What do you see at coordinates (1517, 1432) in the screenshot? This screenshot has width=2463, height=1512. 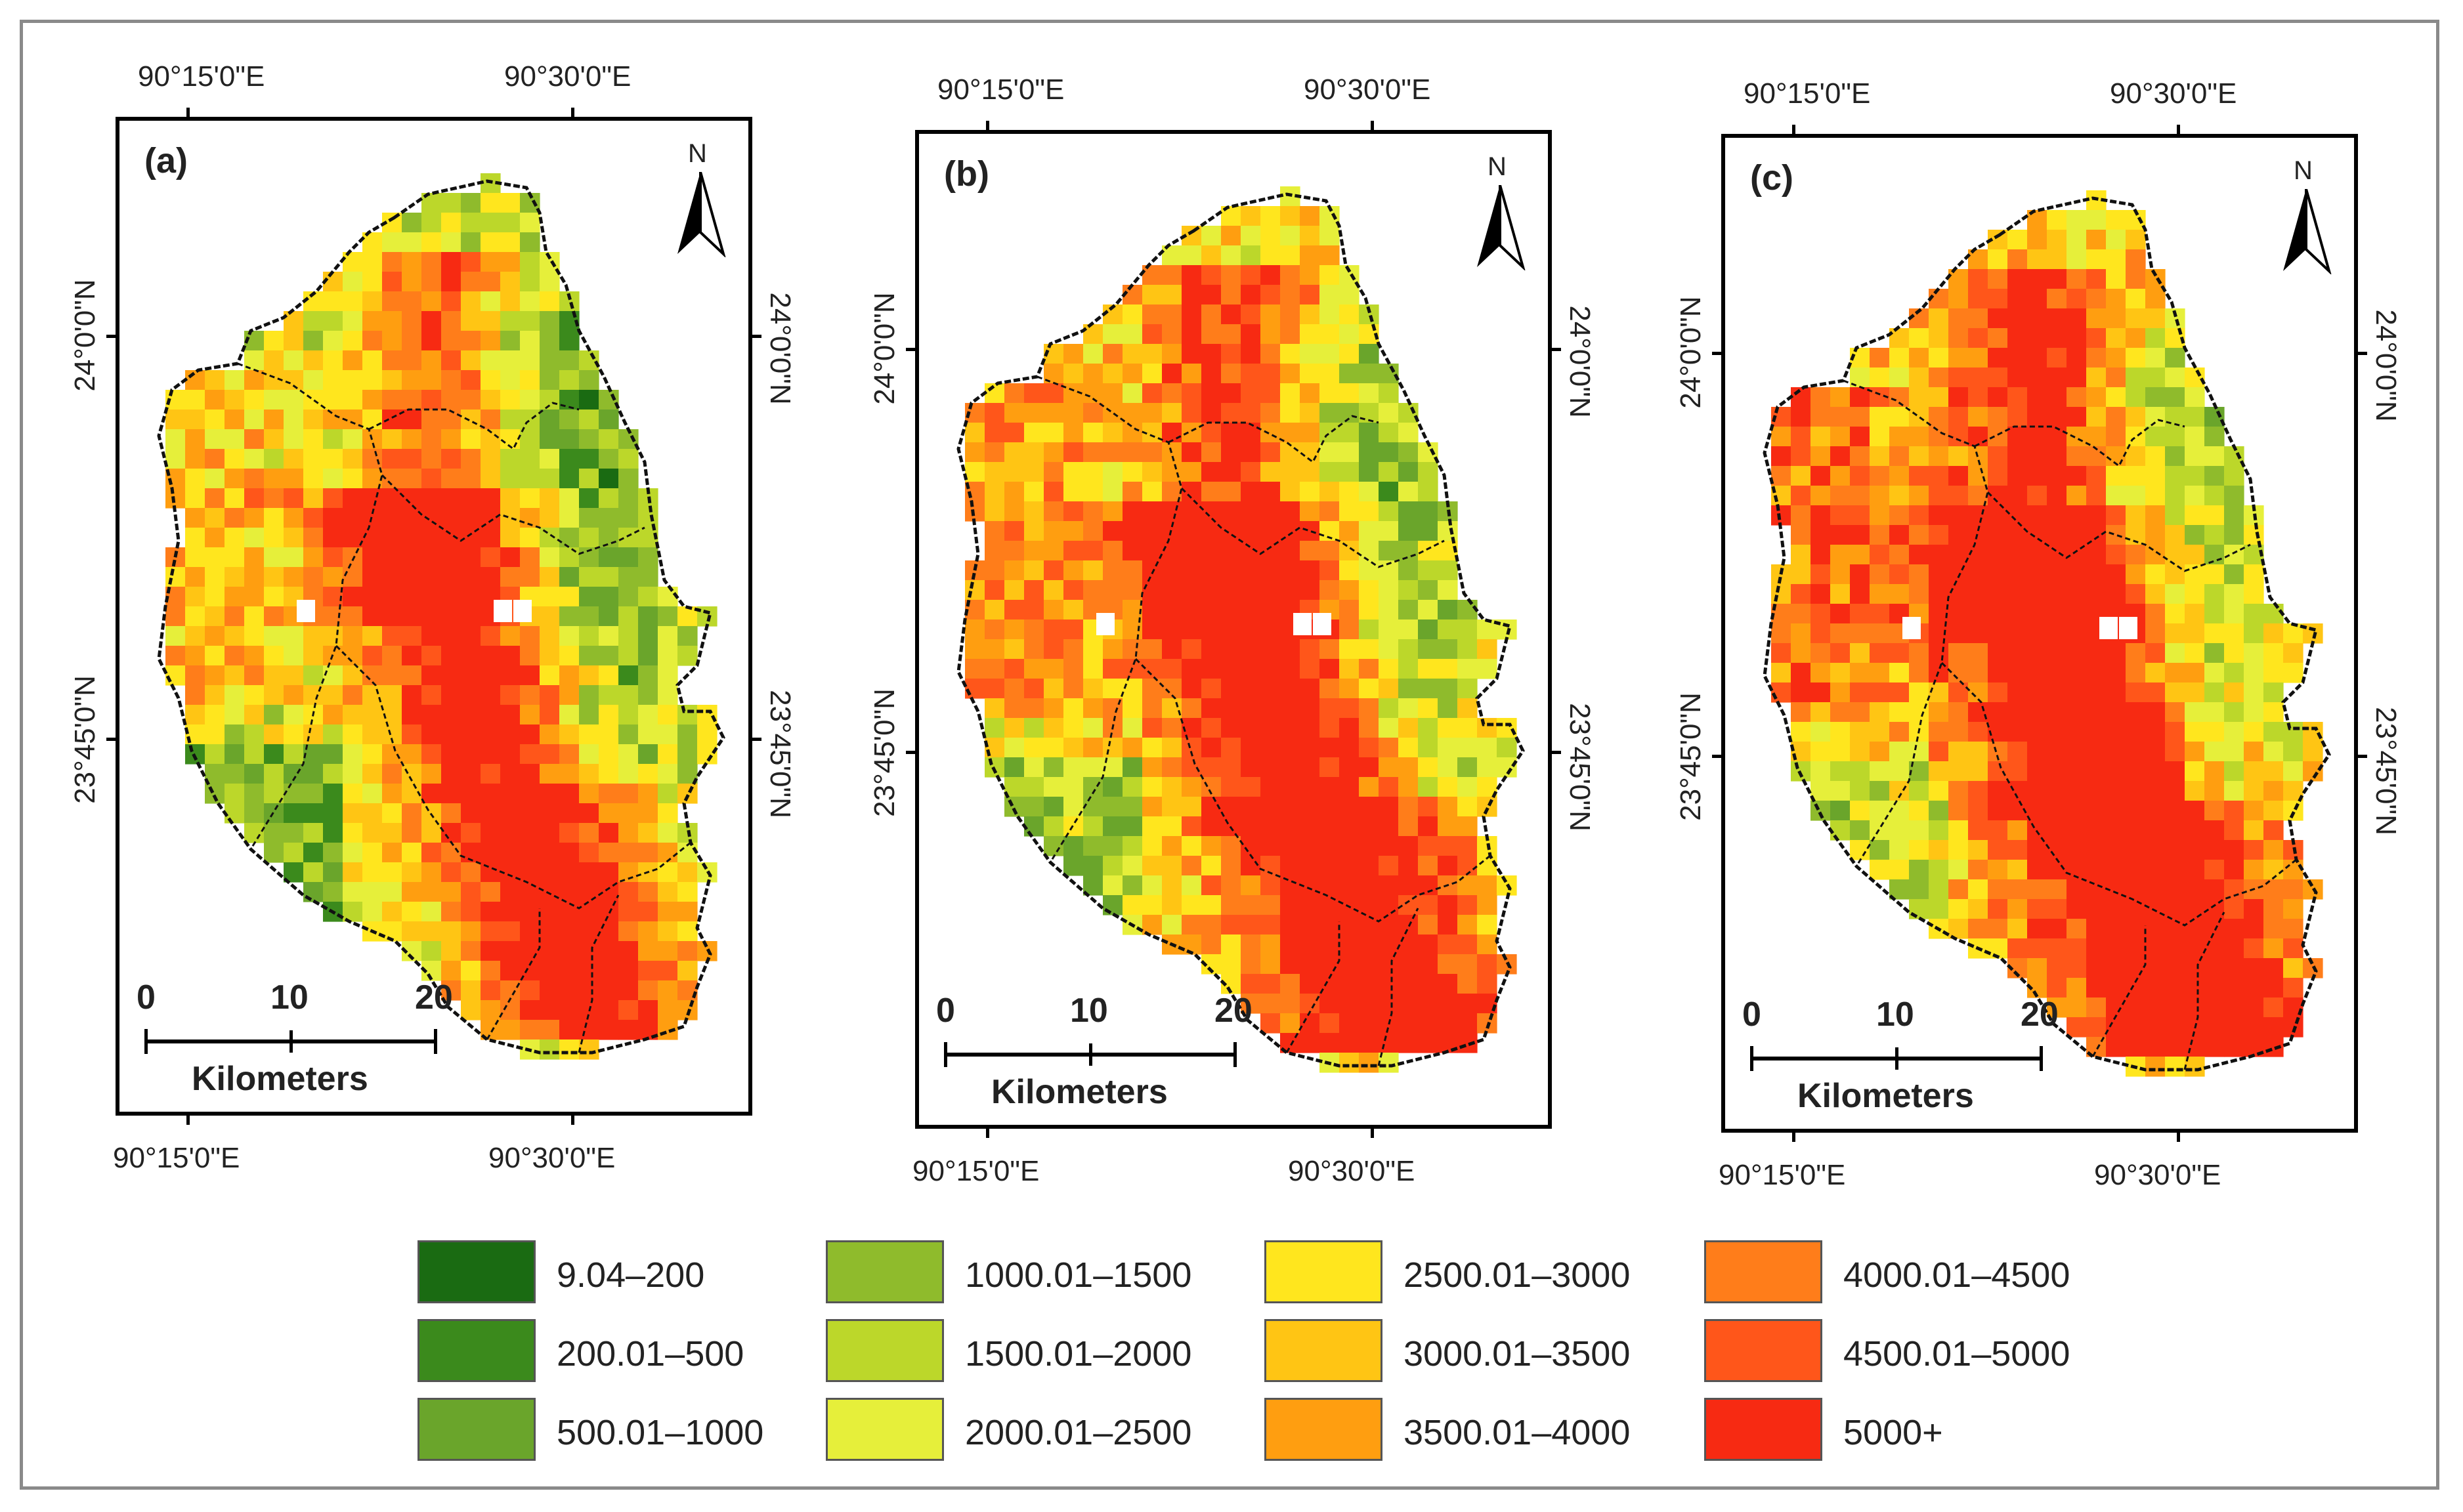 I see `legend-label: 3500.01–4000` at bounding box center [1517, 1432].